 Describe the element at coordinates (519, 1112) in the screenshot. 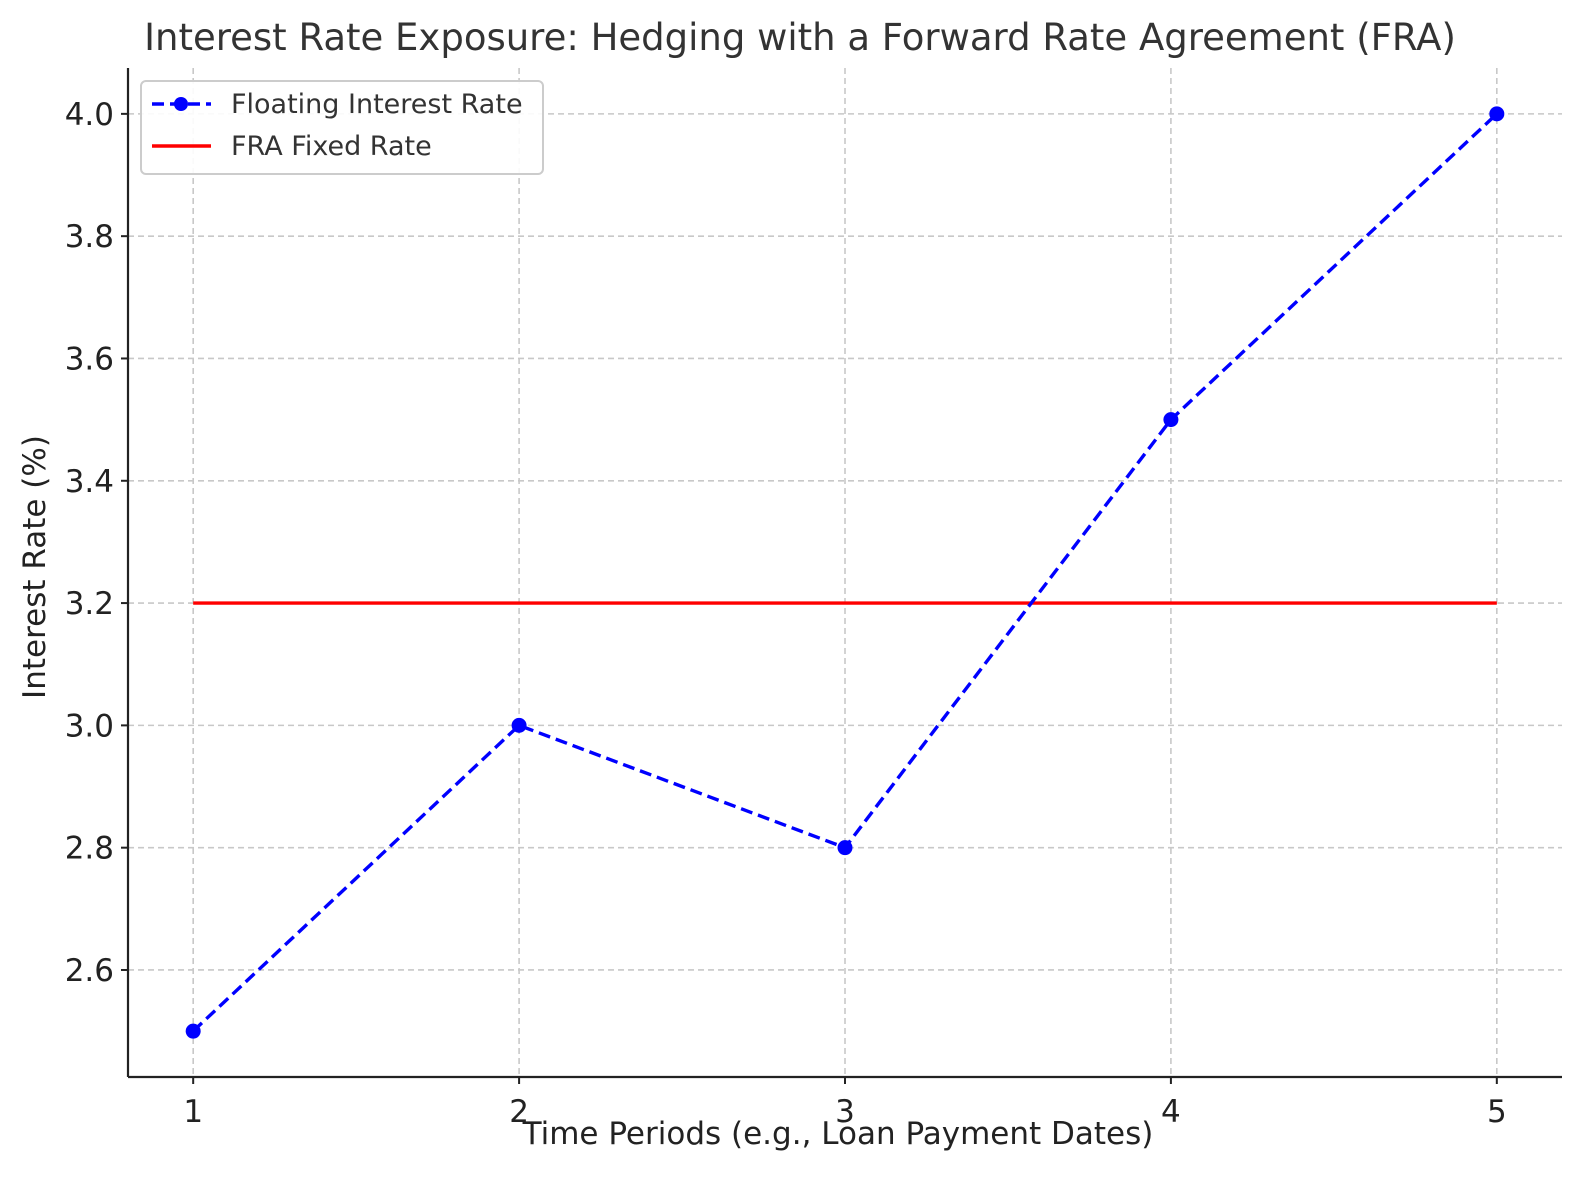

I see `x-tick-label: 2` at that location.